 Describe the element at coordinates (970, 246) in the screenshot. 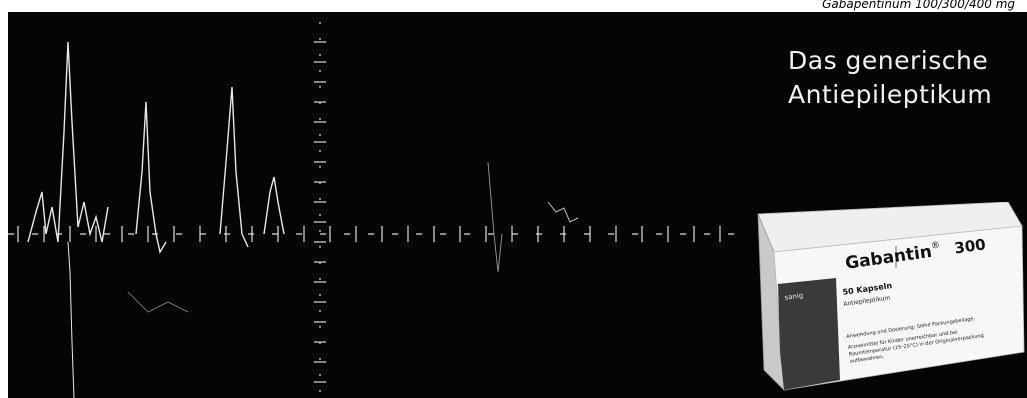

I see `brand-dose: 300` at that location.